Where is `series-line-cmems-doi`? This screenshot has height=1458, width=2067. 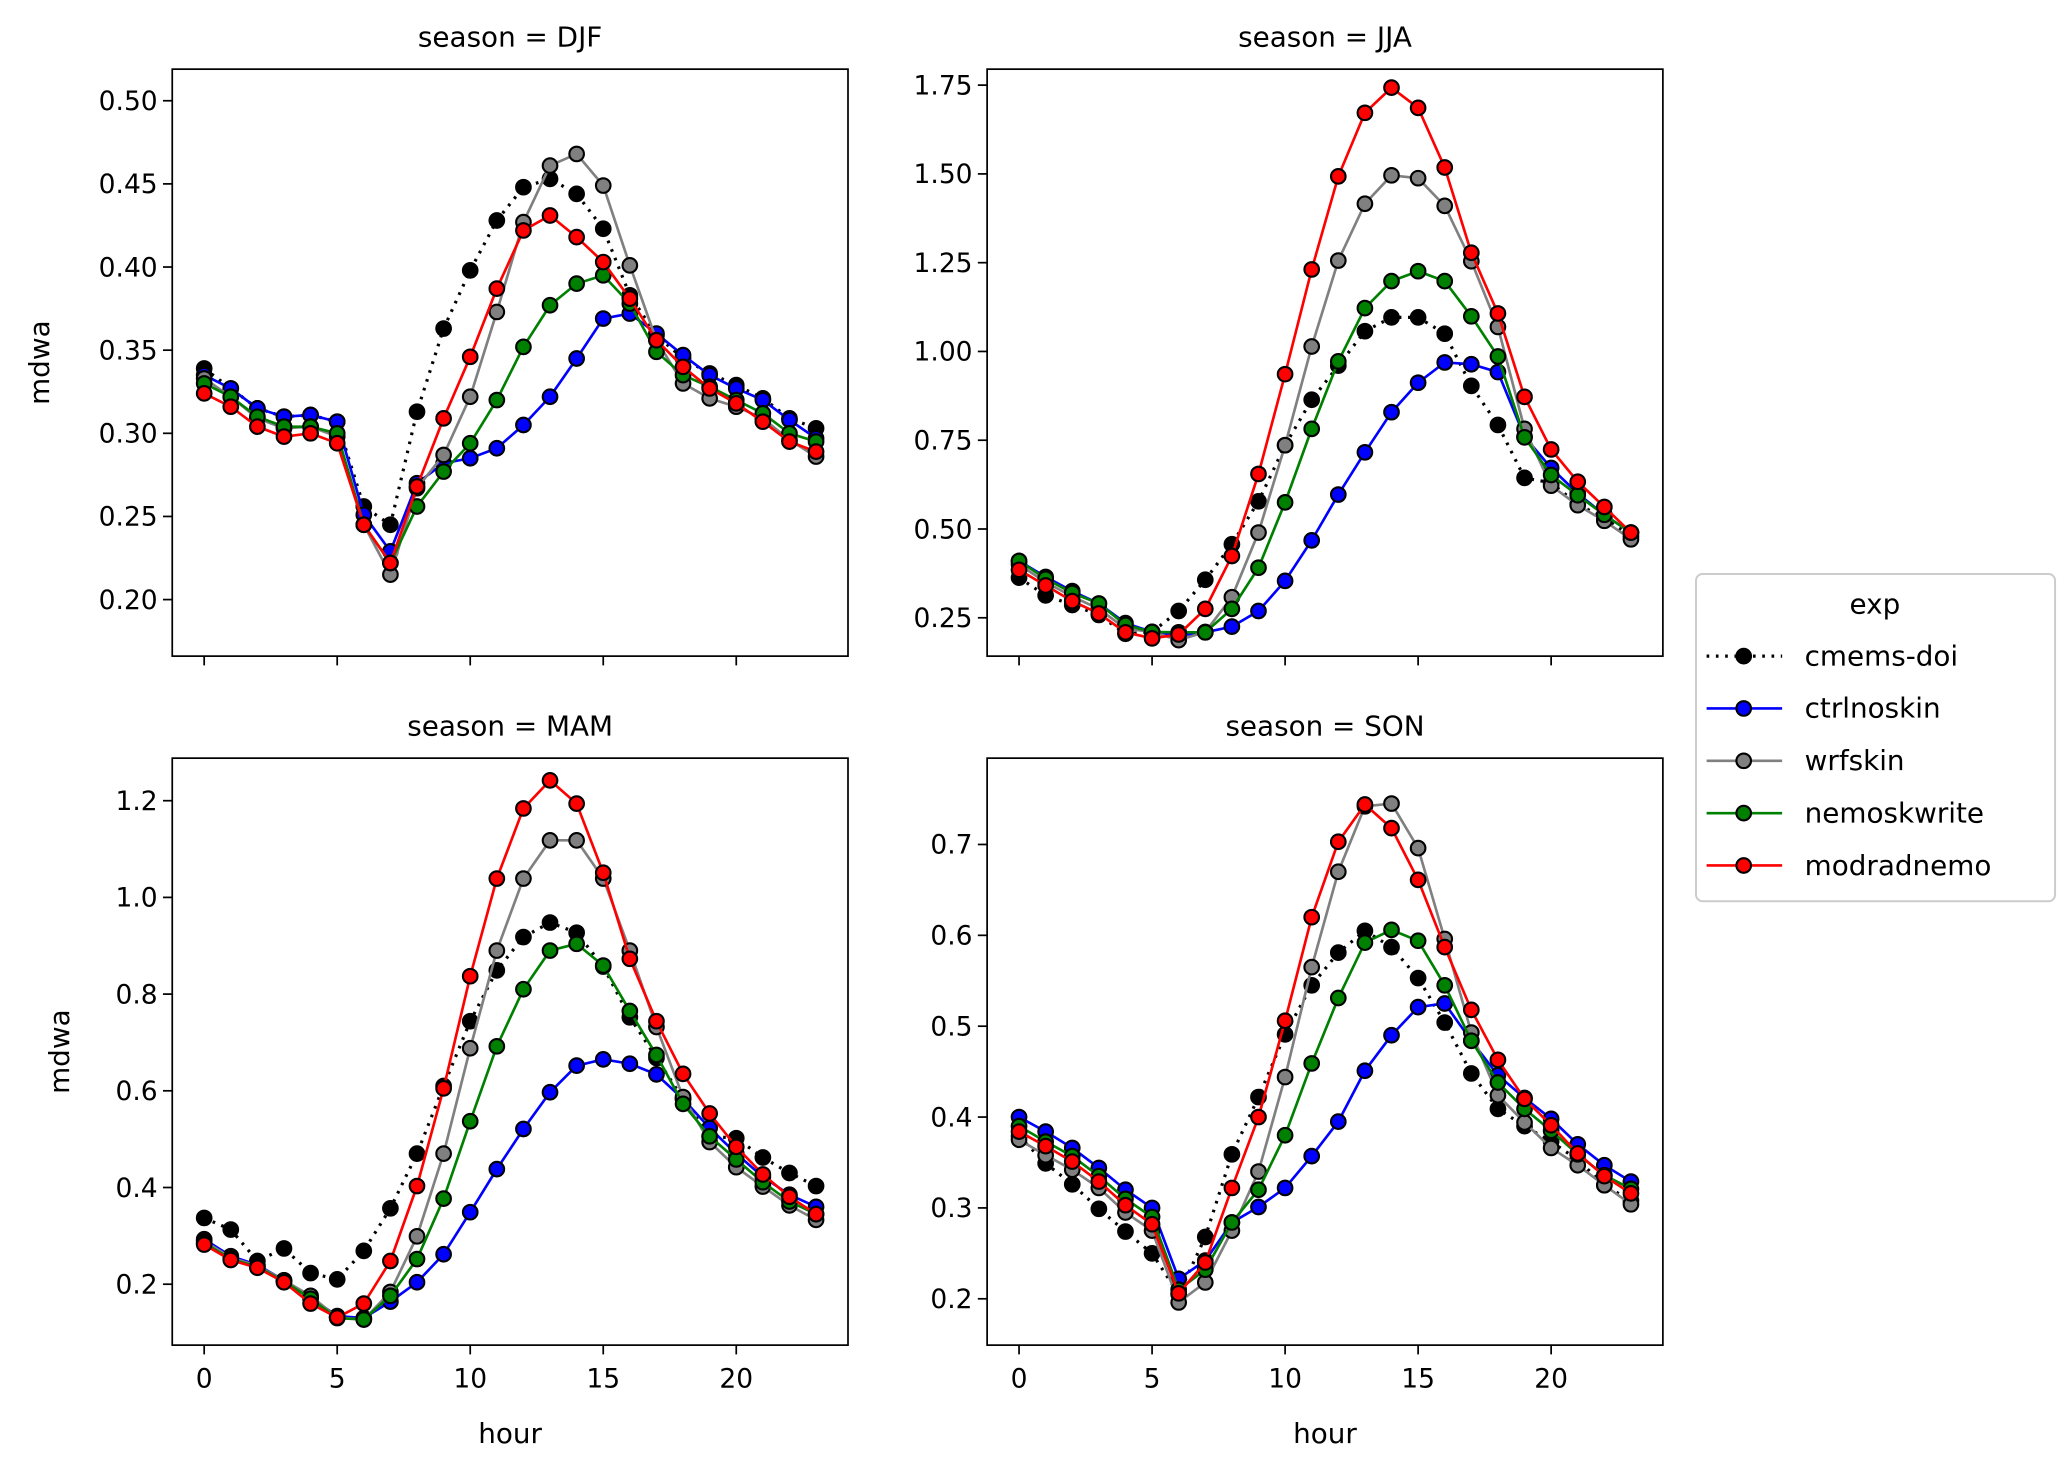
series-line-cmems-doi is located at coordinates (510, 1101).